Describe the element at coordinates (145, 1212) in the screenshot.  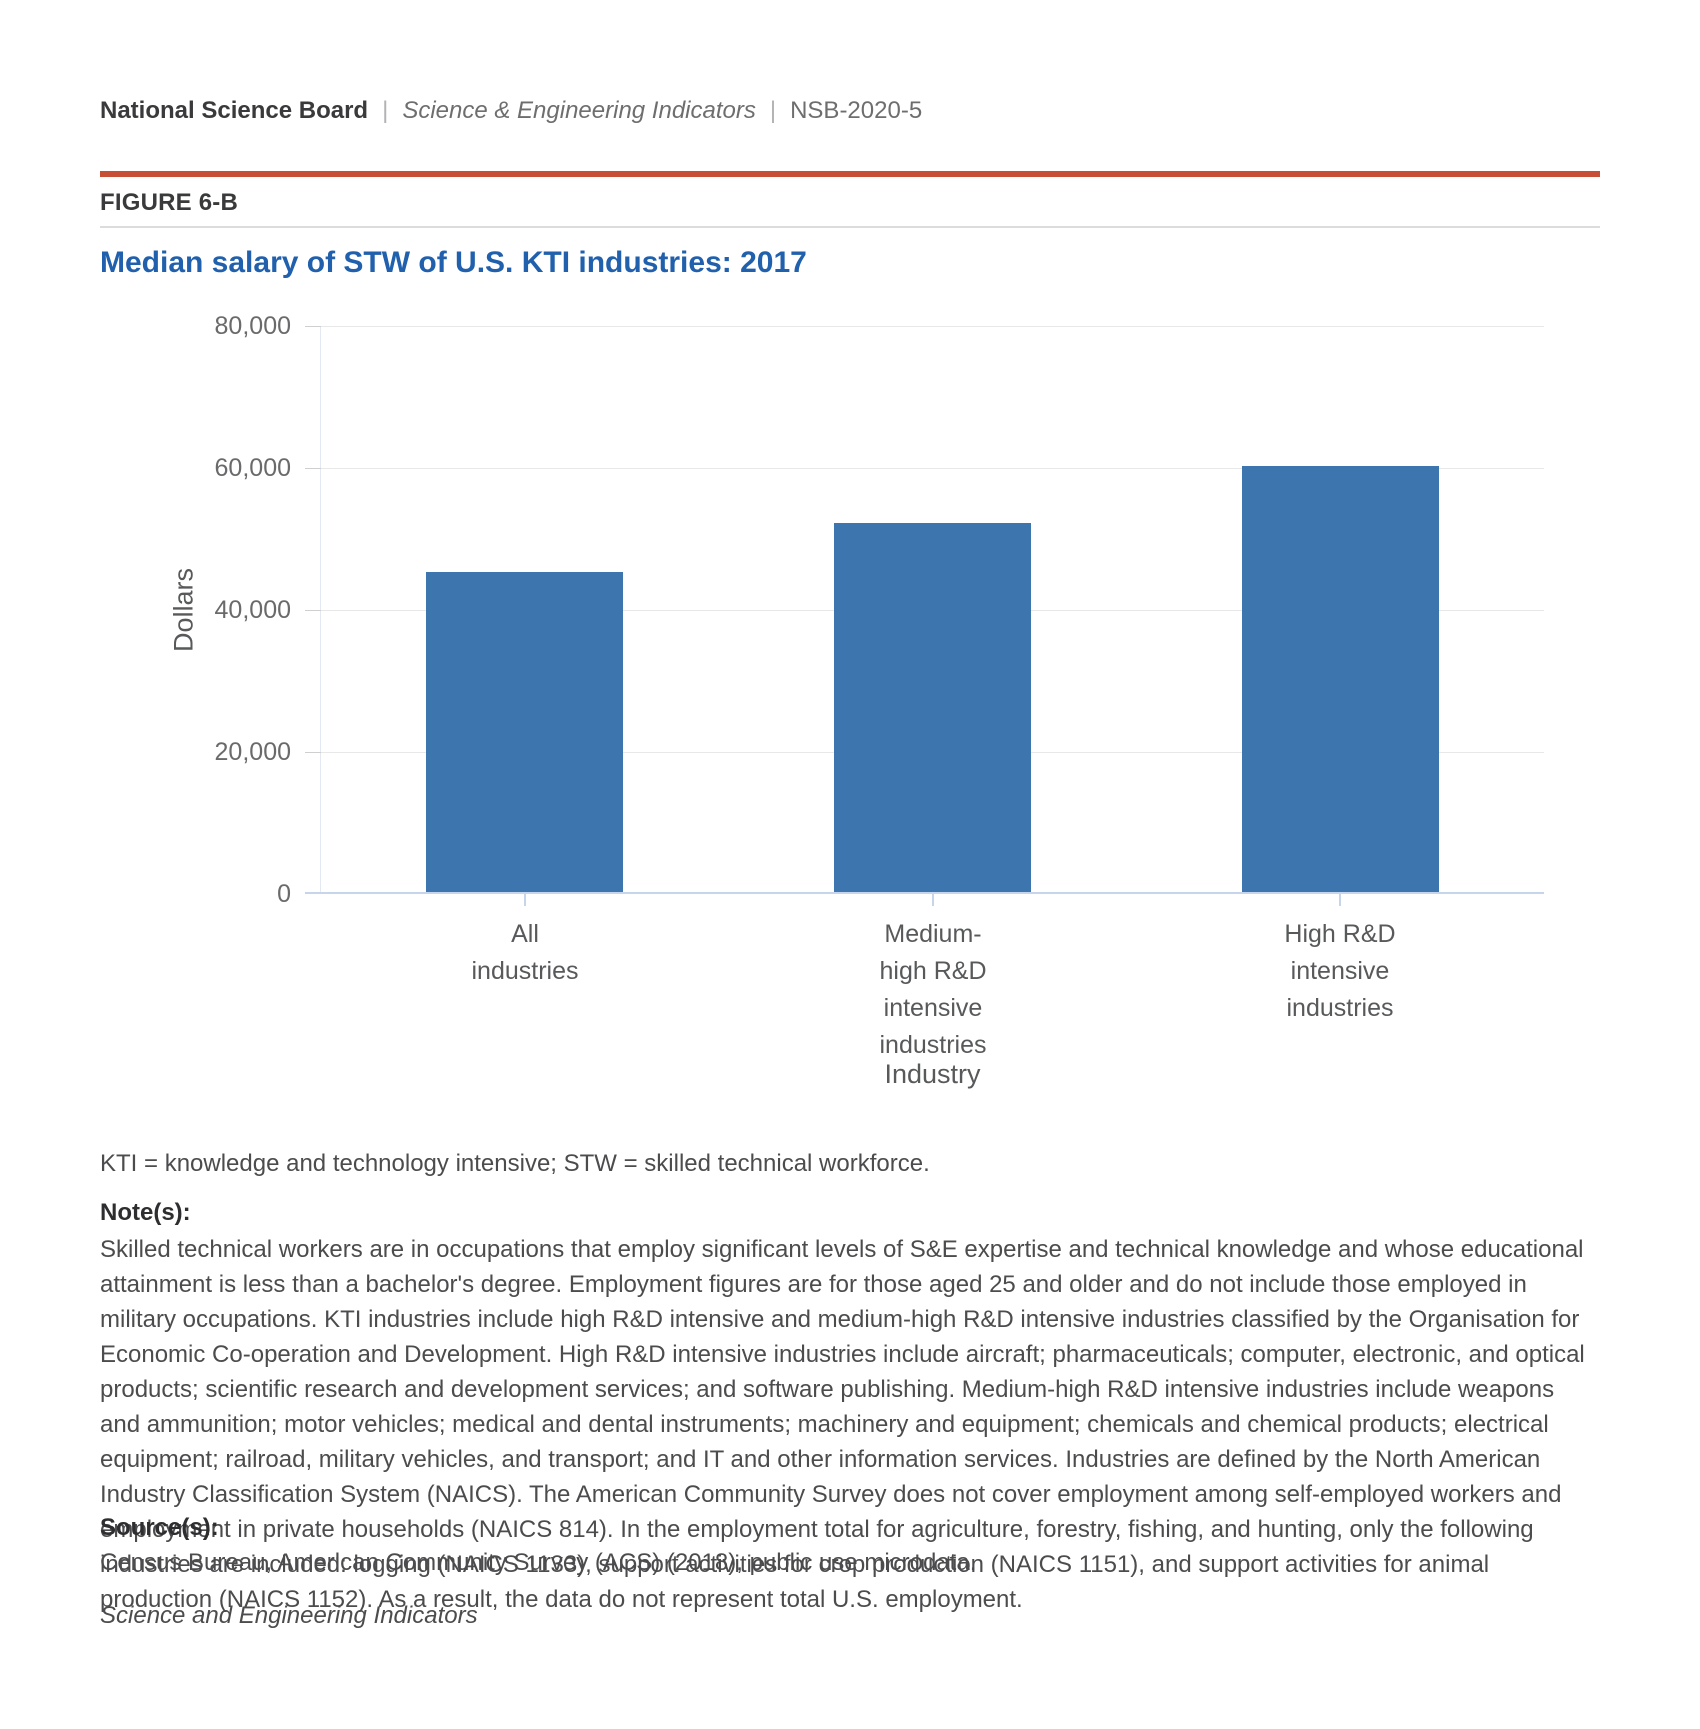
I see `notes-heading: Note(s):` at that location.